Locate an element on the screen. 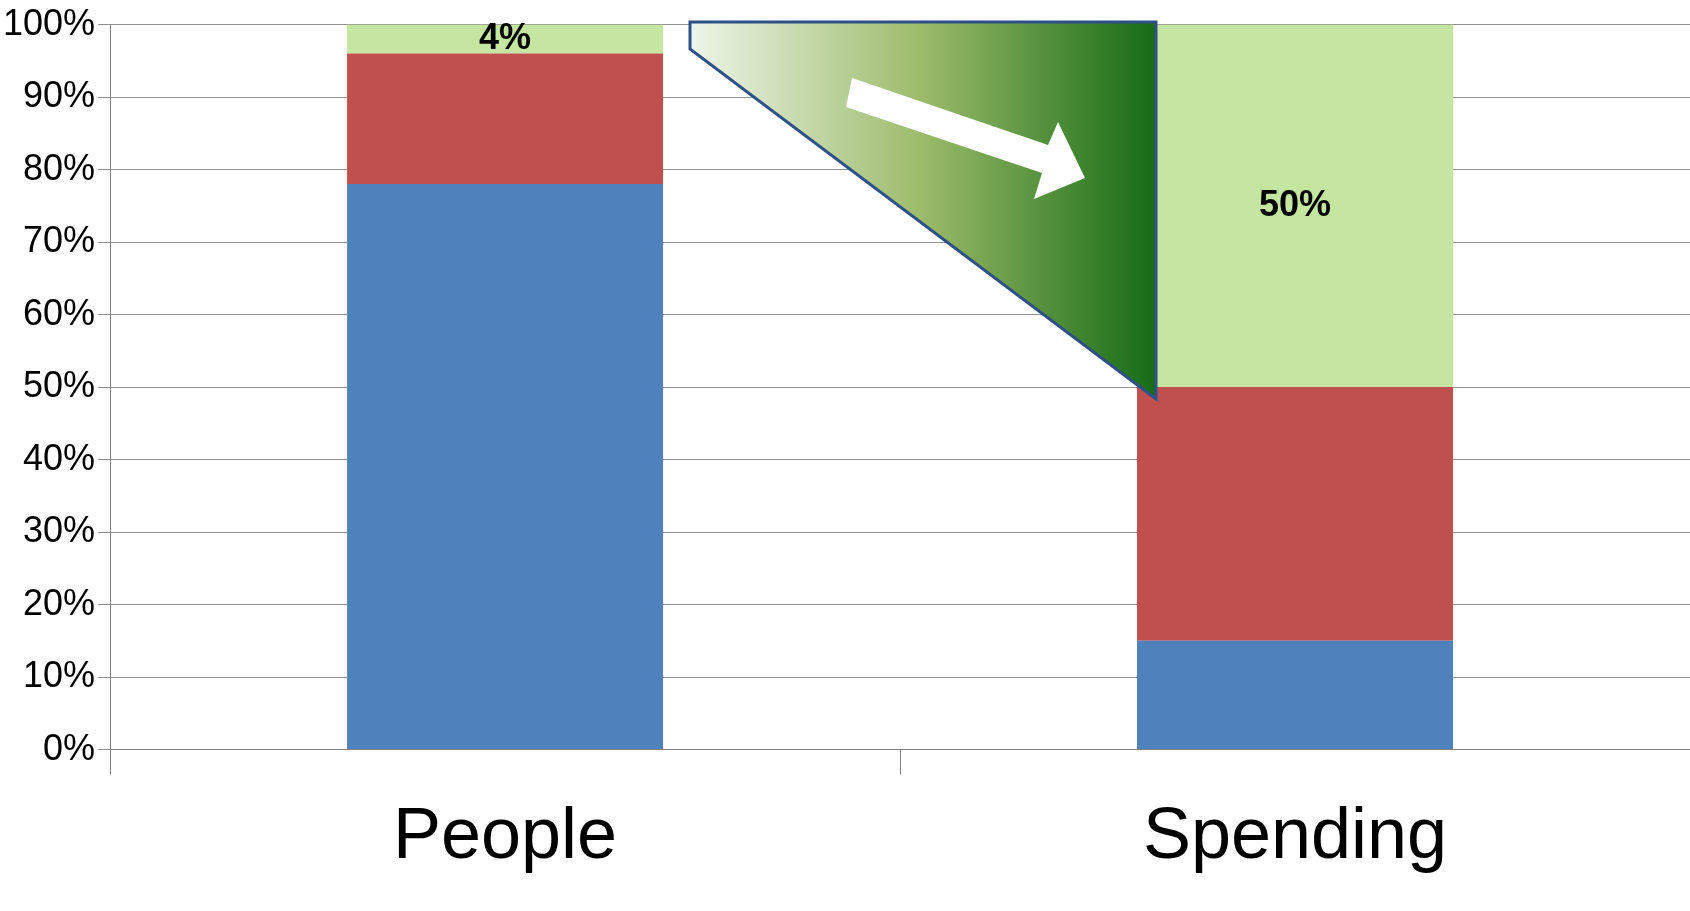 This screenshot has width=1690, height=911. y-tick-label: 10% is located at coordinates (59, 675).